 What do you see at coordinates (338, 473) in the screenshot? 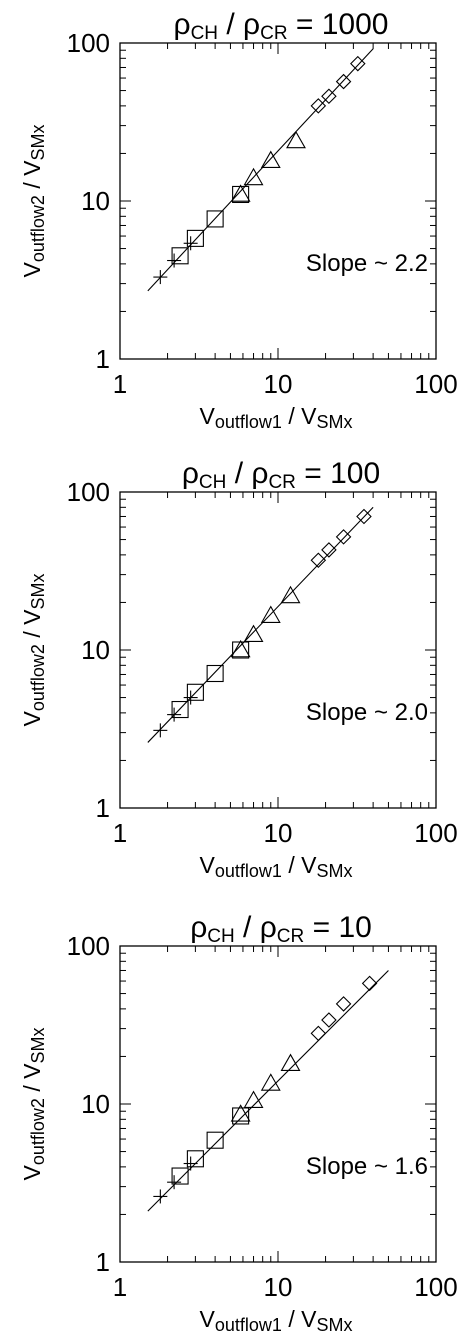
I see `title-text: = 100` at bounding box center [338, 473].